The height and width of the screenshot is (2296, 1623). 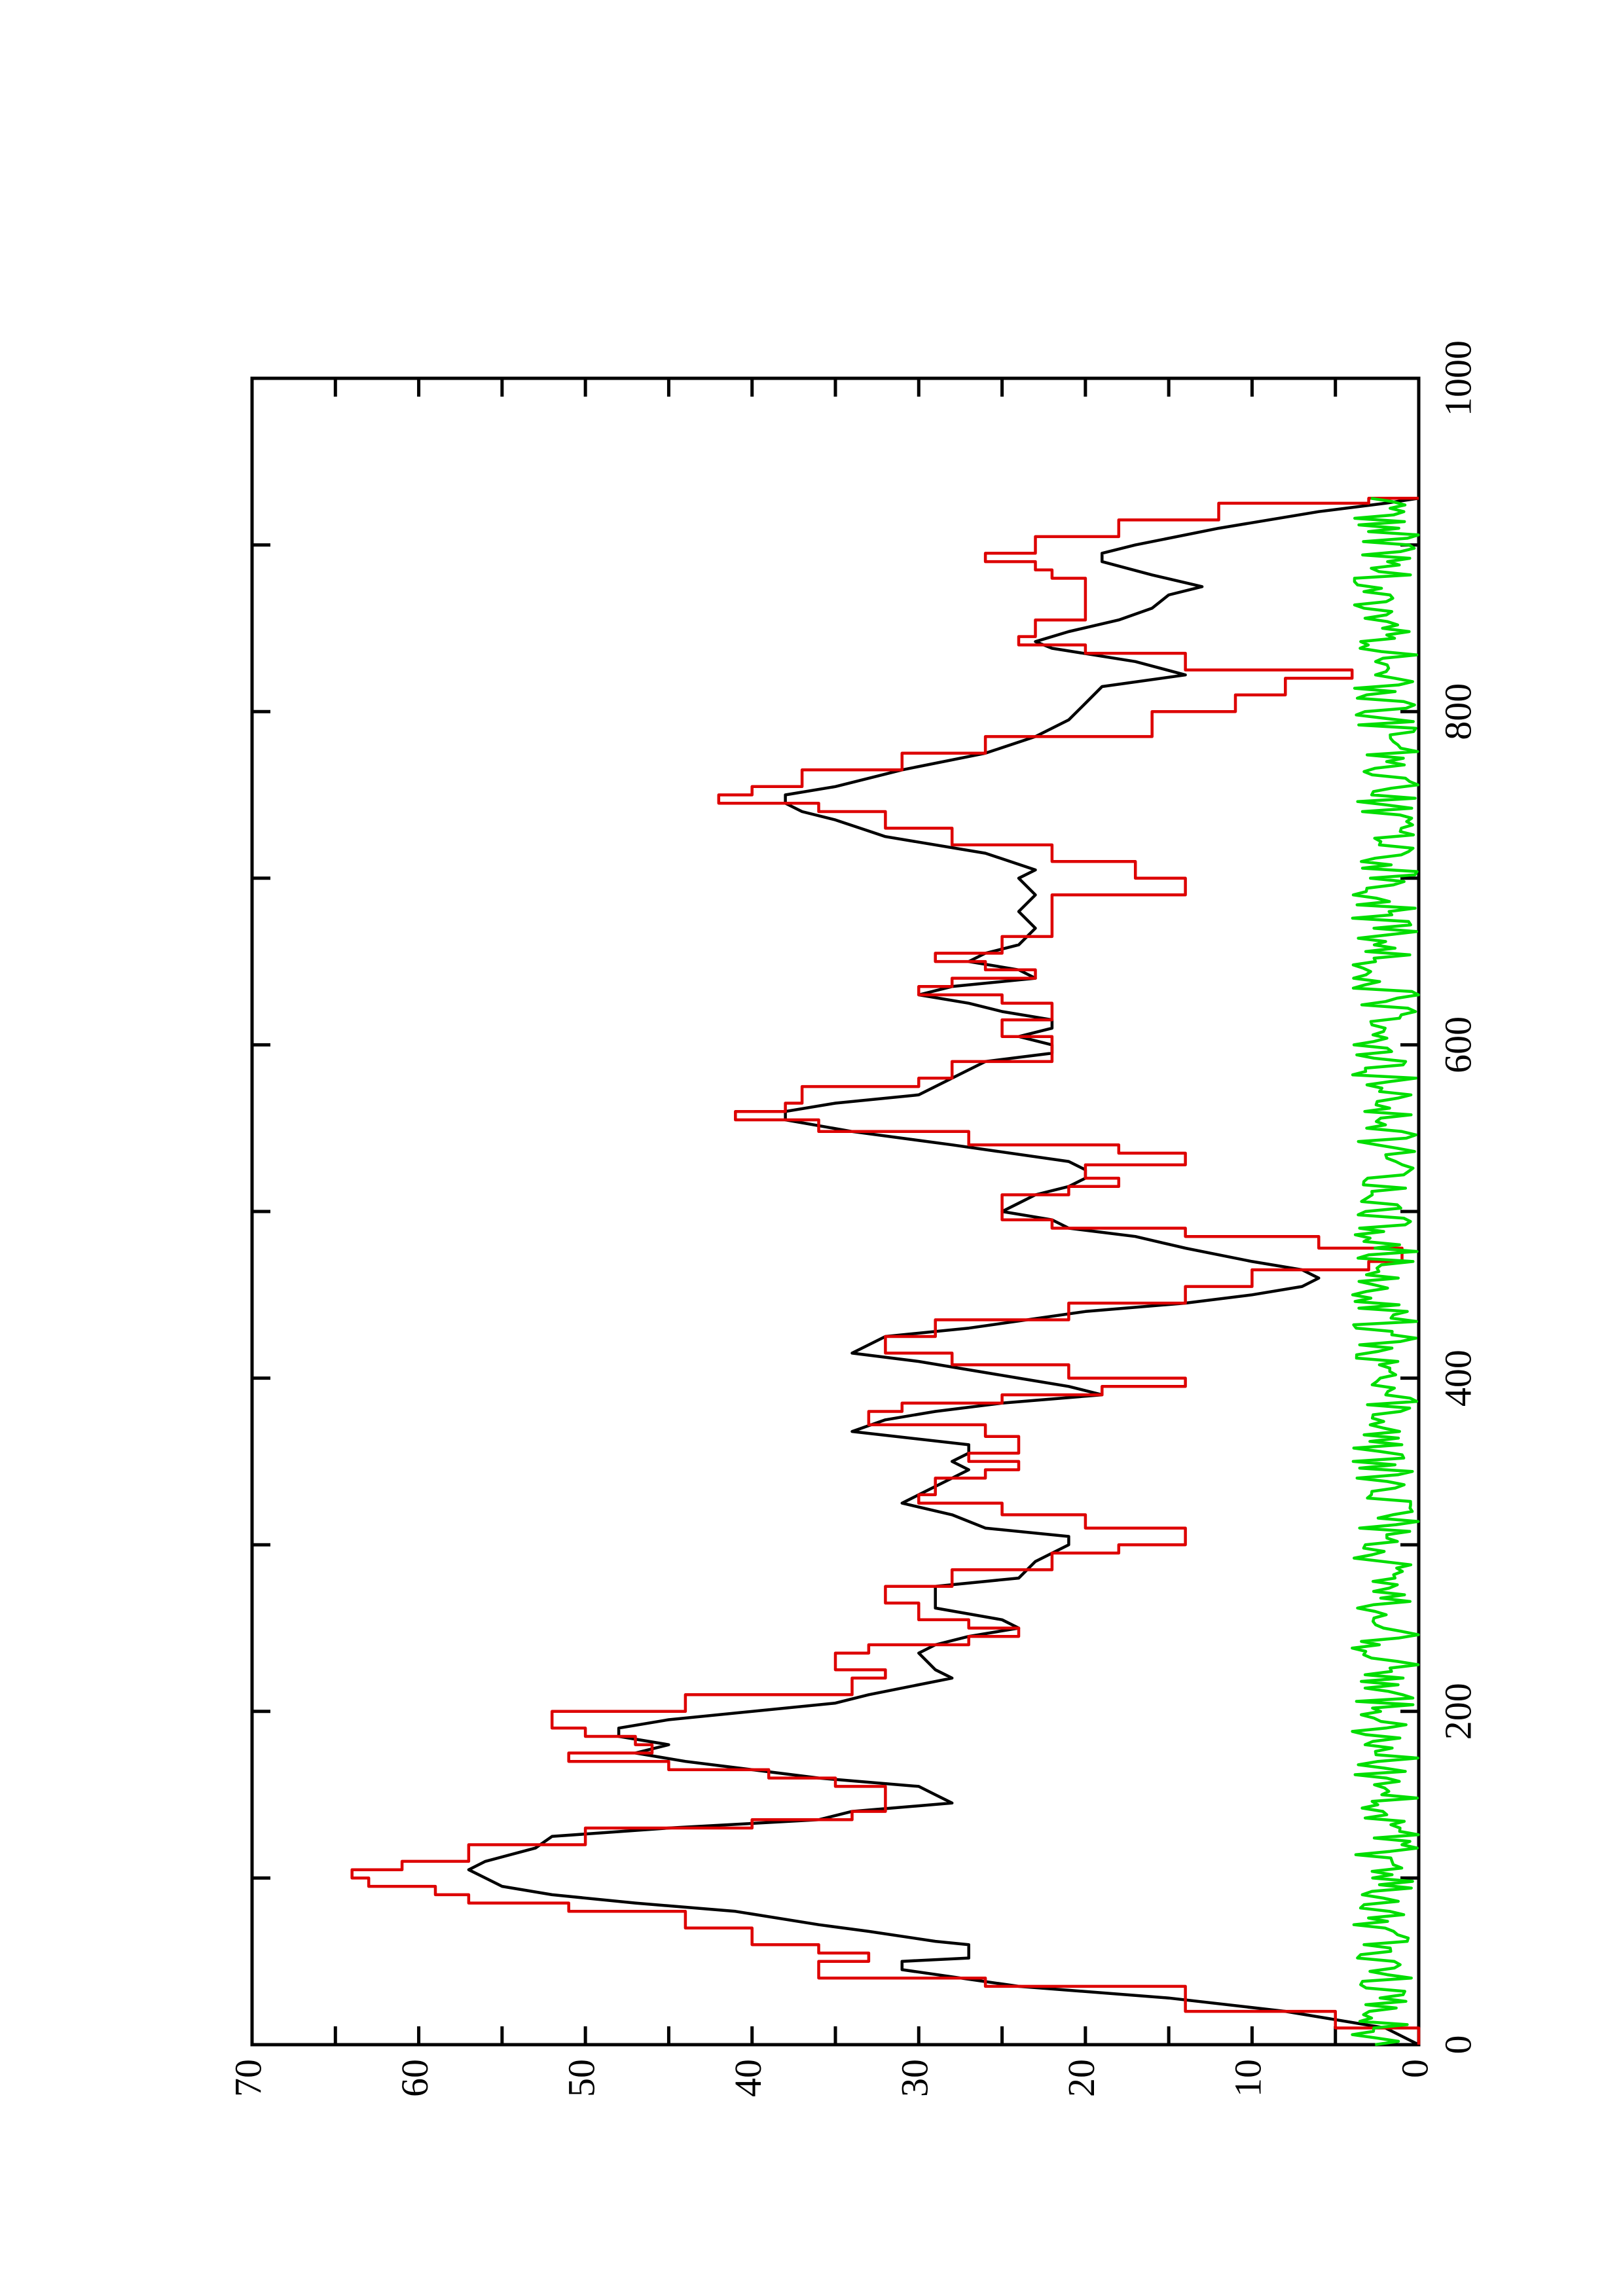 What do you see at coordinates (1414, 2068) in the screenshot?
I see `y-tick-label: 0` at bounding box center [1414, 2068].